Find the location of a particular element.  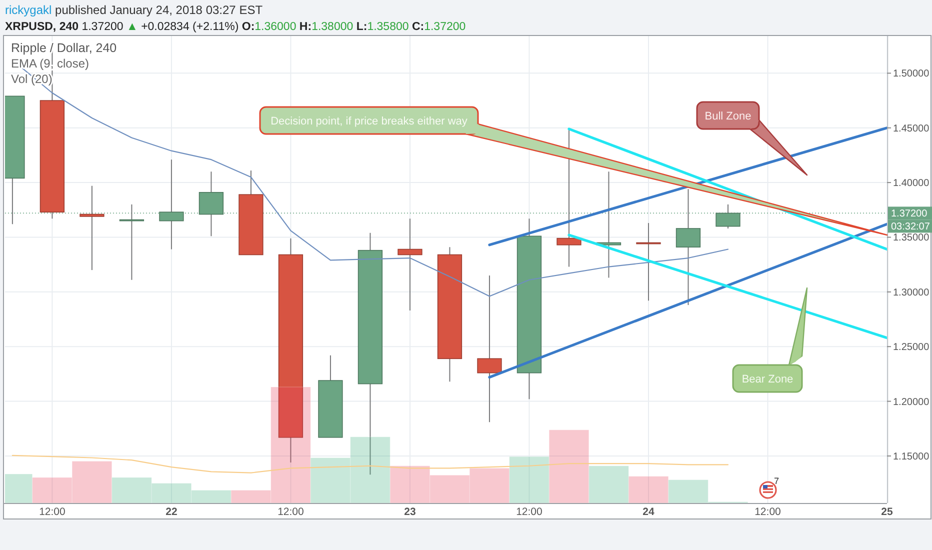

y-tick-label: 1.50000 is located at coordinates (911, 74).